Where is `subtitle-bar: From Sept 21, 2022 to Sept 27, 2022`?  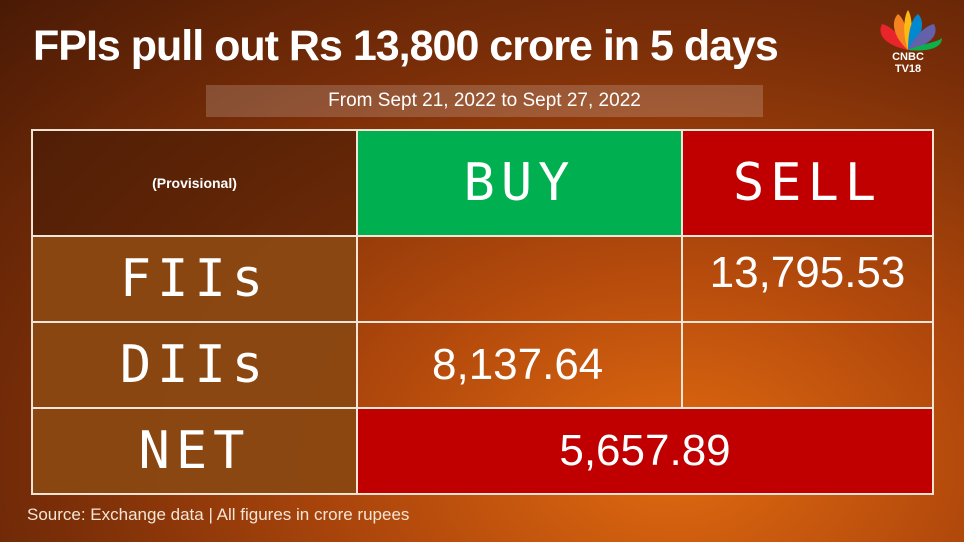 subtitle-bar: From Sept 21, 2022 to Sept 27, 2022 is located at coordinates (484, 101).